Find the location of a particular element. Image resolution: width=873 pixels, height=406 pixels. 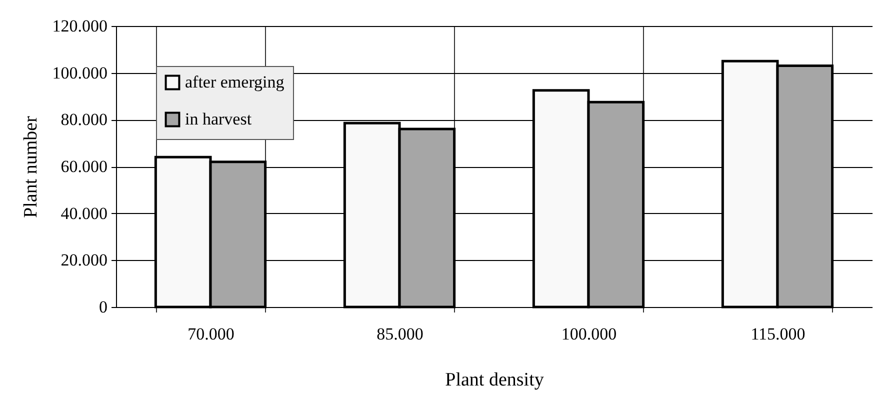

legend-label: after emerging is located at coordinates (235, 82).